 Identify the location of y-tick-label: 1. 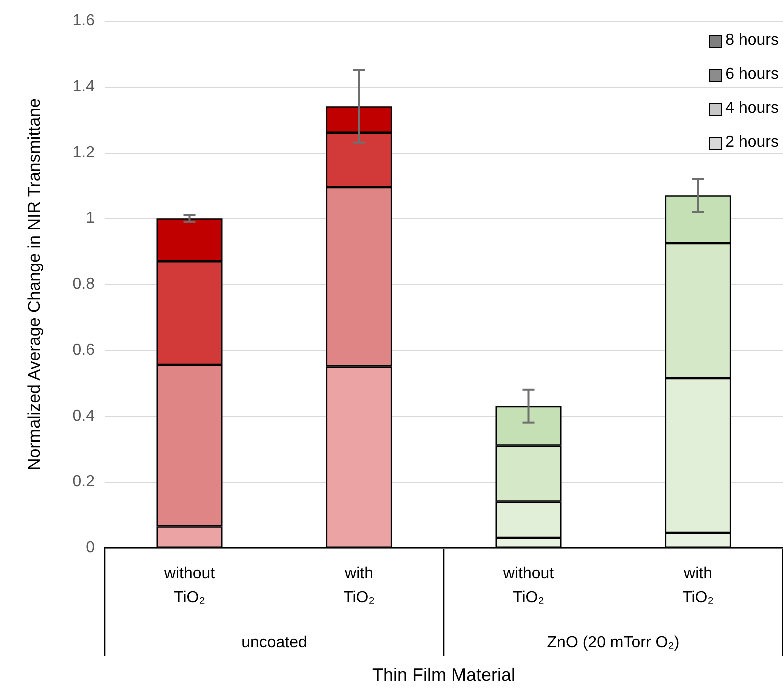
(91, 219).